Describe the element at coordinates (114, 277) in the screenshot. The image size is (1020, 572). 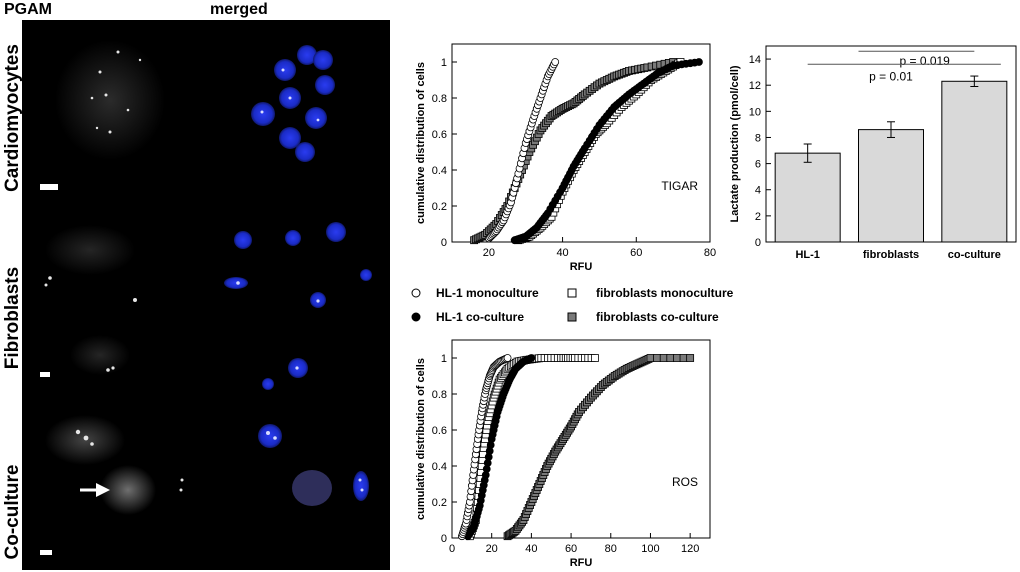
I see `pgam-channel` at that location.